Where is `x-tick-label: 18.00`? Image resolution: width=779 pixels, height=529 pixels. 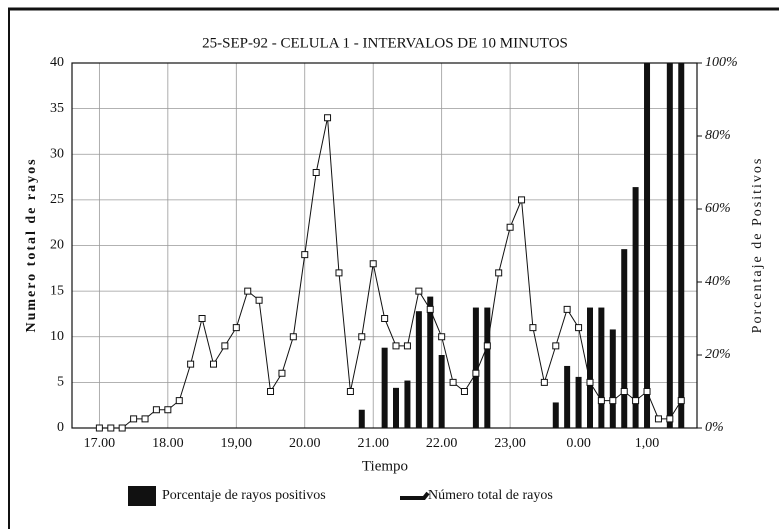
x-tick-label: 18.00 is located at coordinates (168, 443).